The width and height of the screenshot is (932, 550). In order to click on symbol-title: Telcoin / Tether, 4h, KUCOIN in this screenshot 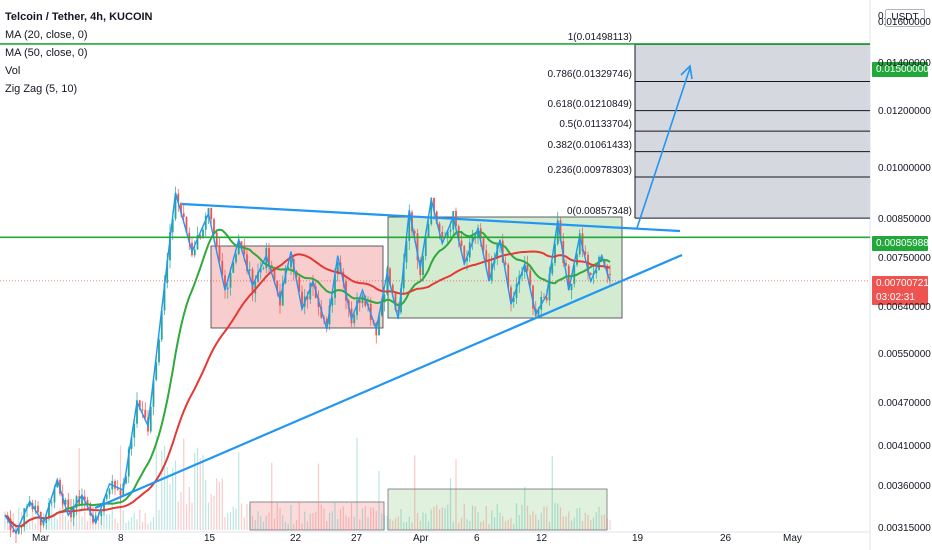, I will do `click(79, 17)`.